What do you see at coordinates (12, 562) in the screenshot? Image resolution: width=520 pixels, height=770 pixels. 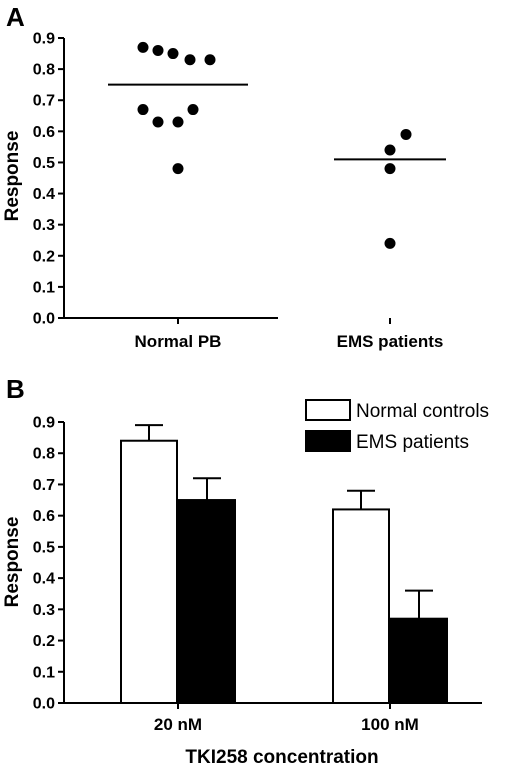 I see `panel-b-y-axis-title: Response` at bounding box center [12, 562].